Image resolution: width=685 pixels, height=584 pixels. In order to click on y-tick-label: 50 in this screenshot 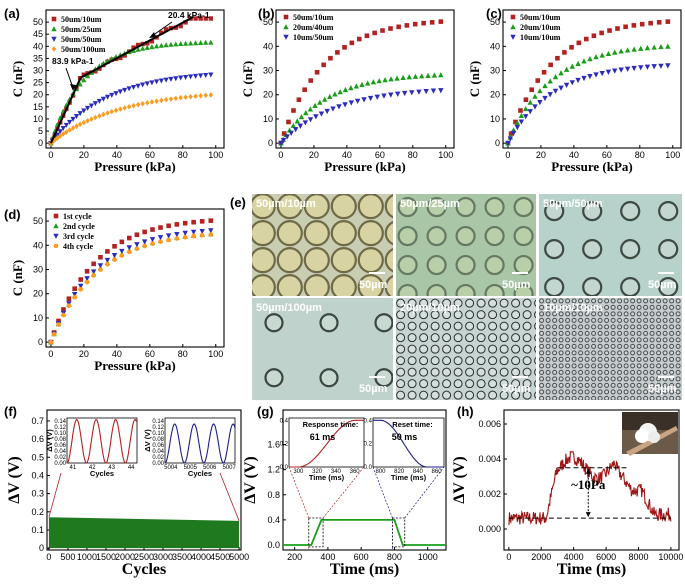, I will do `click(268, 22)`.